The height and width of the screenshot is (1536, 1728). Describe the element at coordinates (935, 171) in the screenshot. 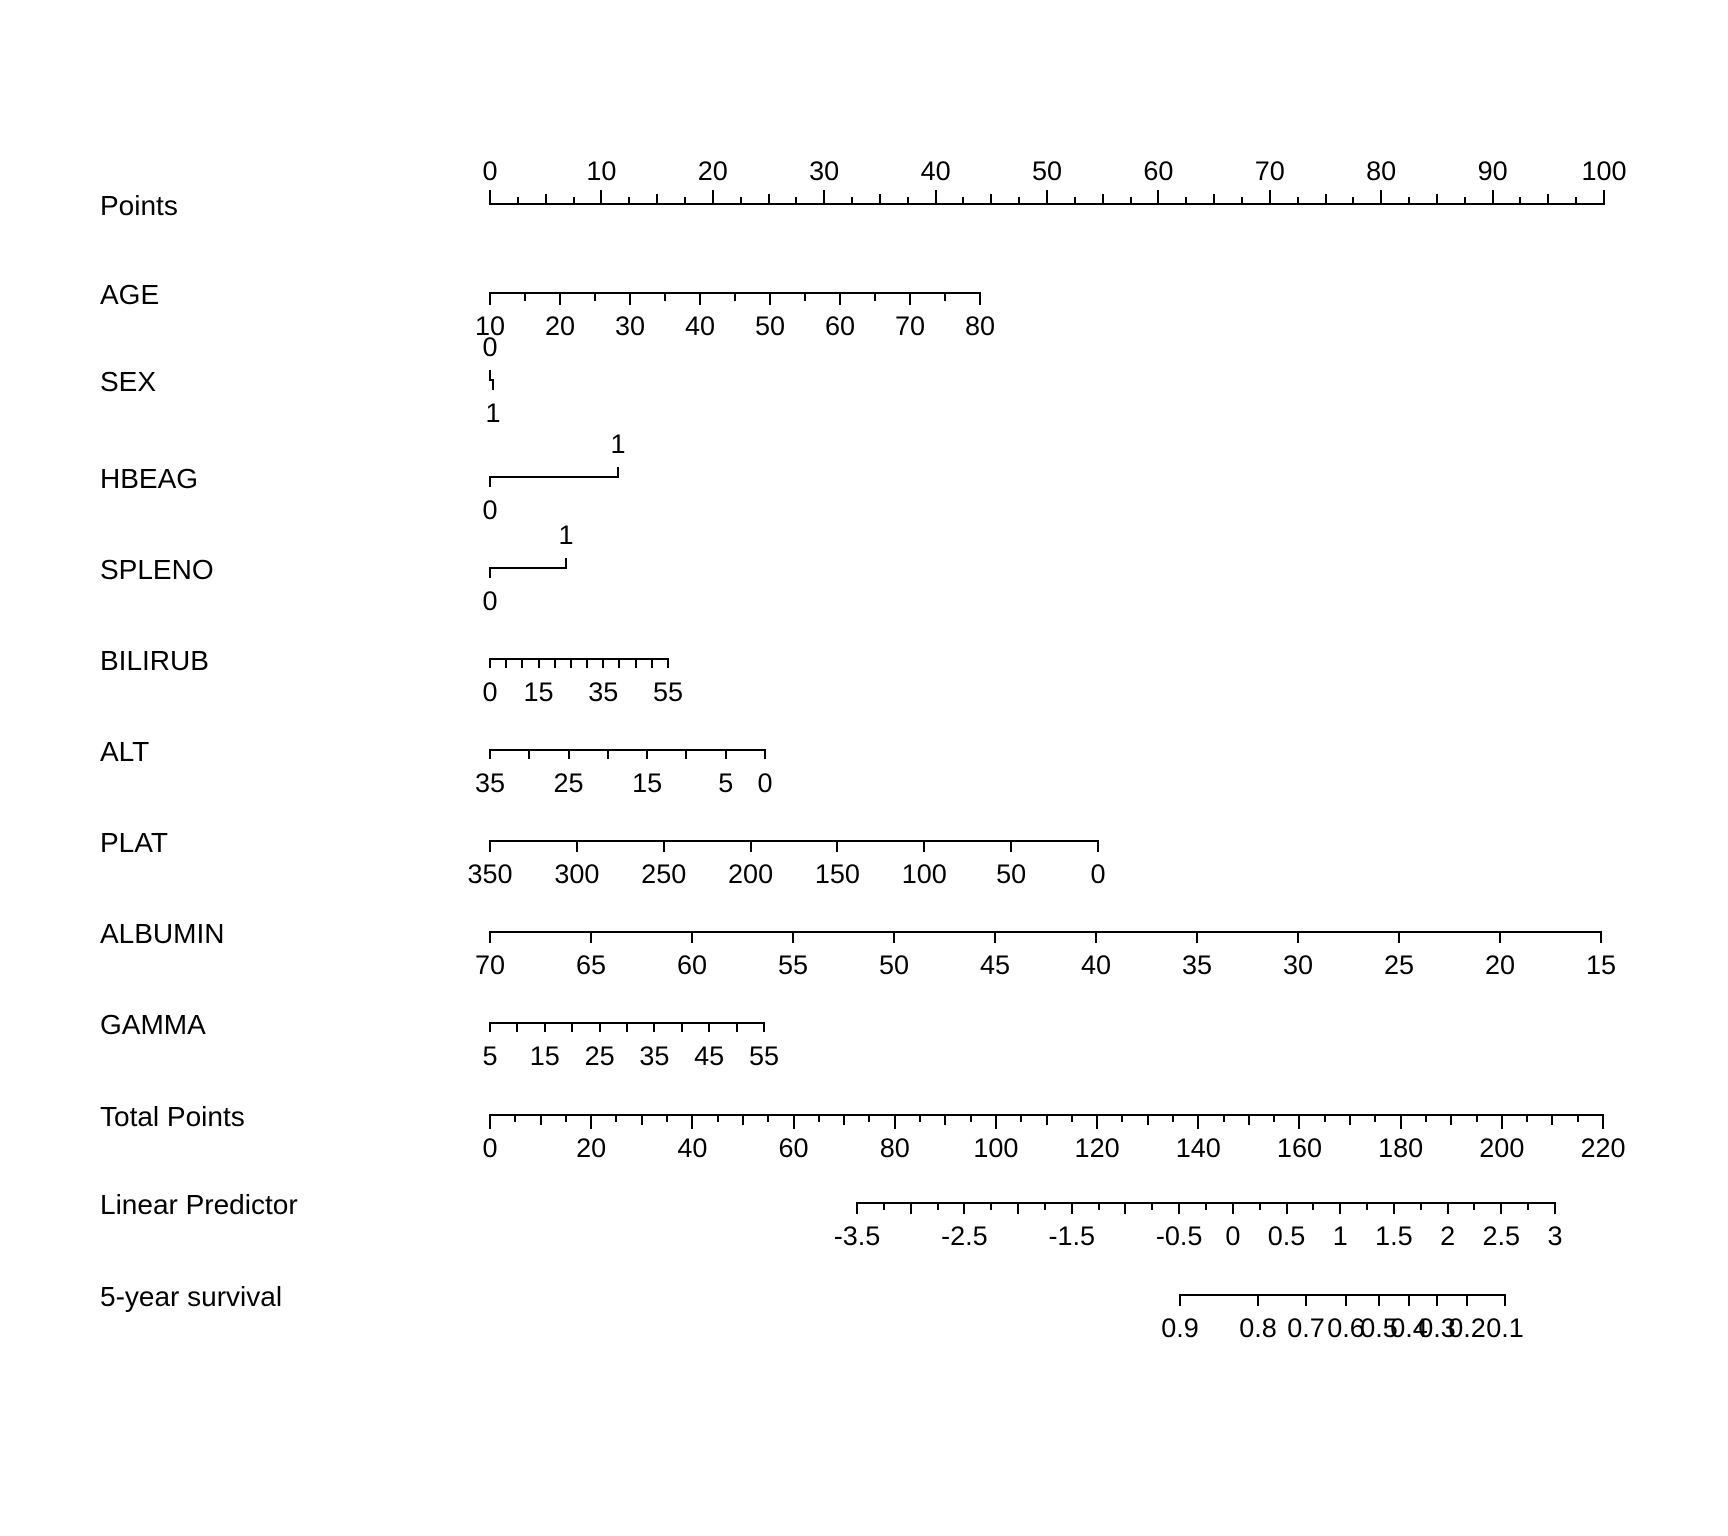

I see `tick-label: 40` at that location.